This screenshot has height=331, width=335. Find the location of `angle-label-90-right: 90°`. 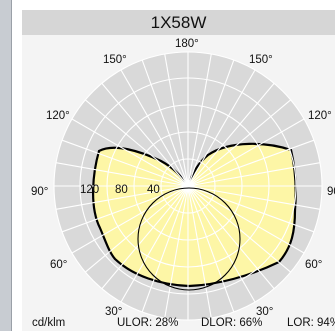

angle-label-90-right: 90° is located at coordinates (331, 192).